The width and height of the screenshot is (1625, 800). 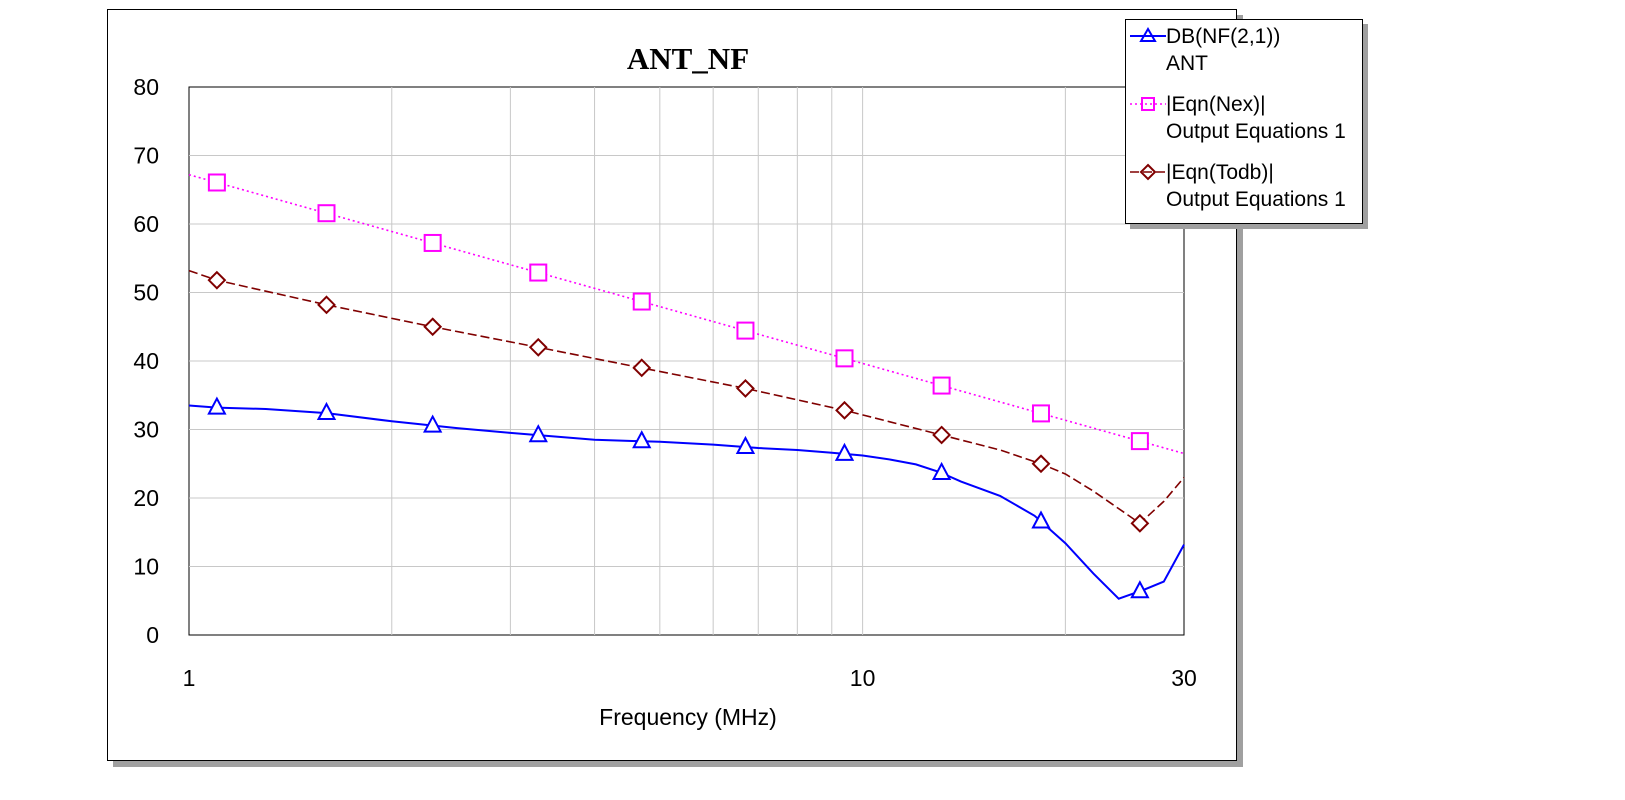 What do you see at coordinates (189, 678) in the screenshot?
I see `x-tick-label: 1` at bounding box center [189, 678].